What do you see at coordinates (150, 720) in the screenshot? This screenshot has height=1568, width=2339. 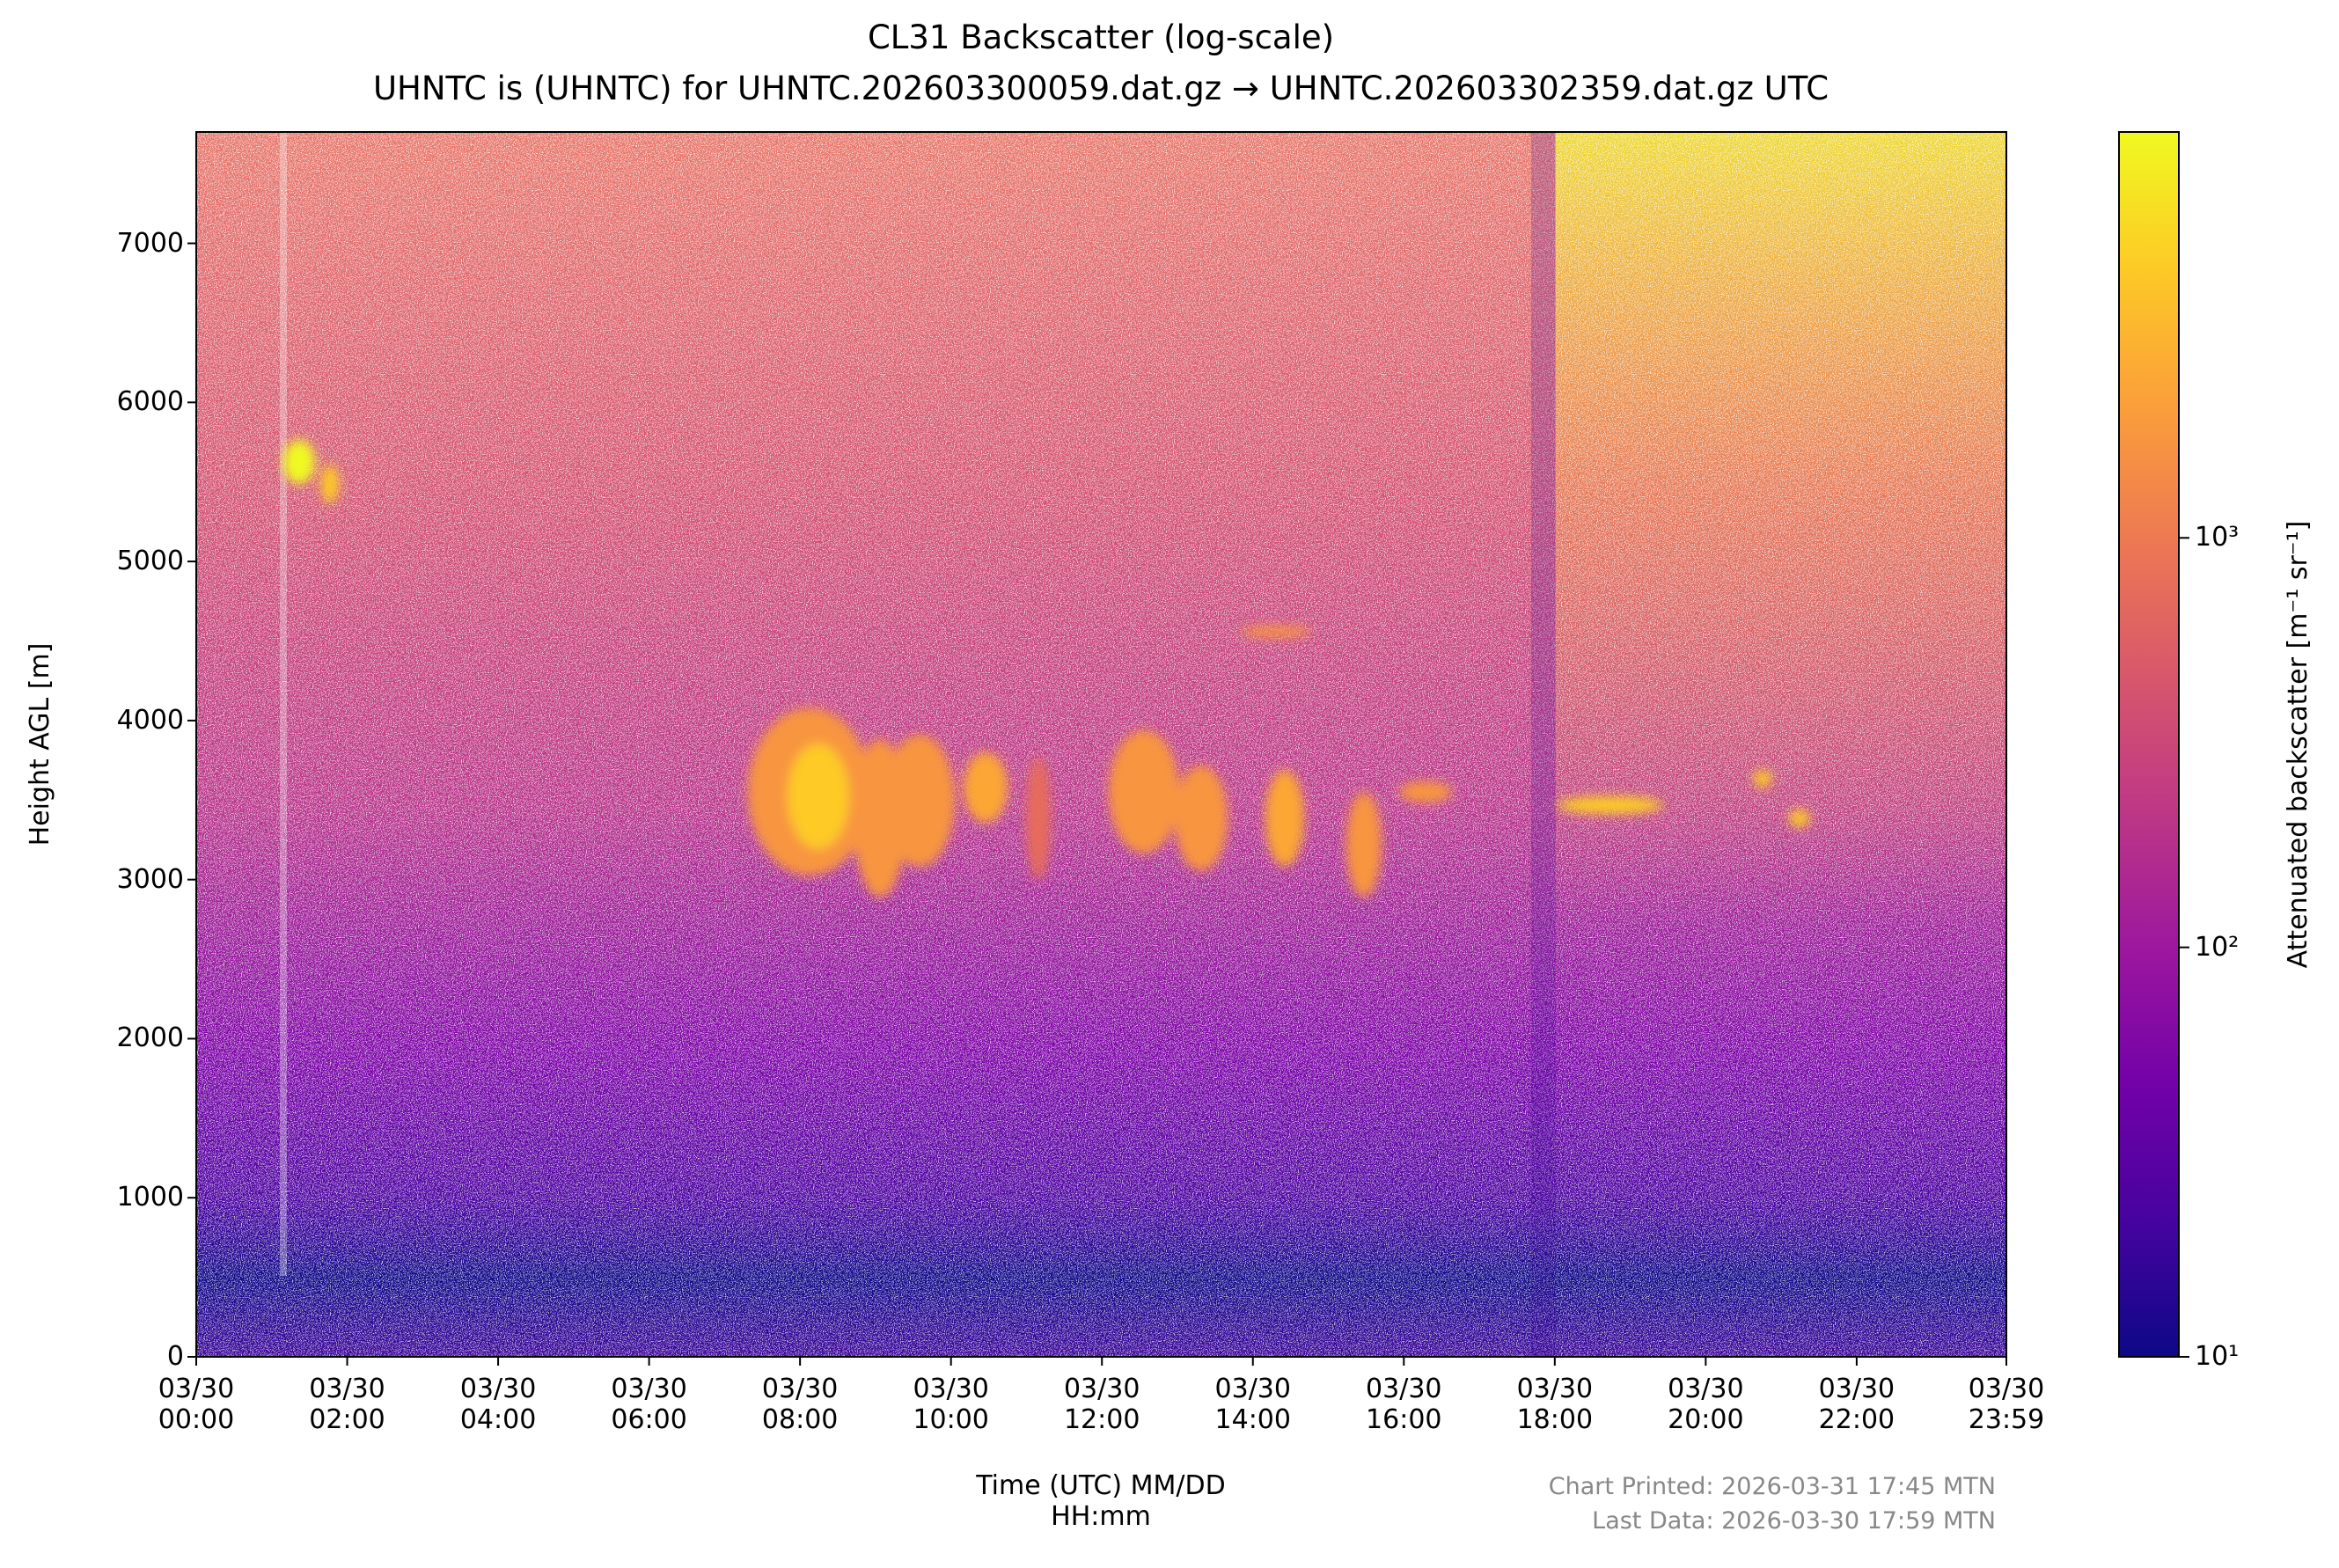 I see `y-tick-label: 4000` at bounding box center [150, 720].